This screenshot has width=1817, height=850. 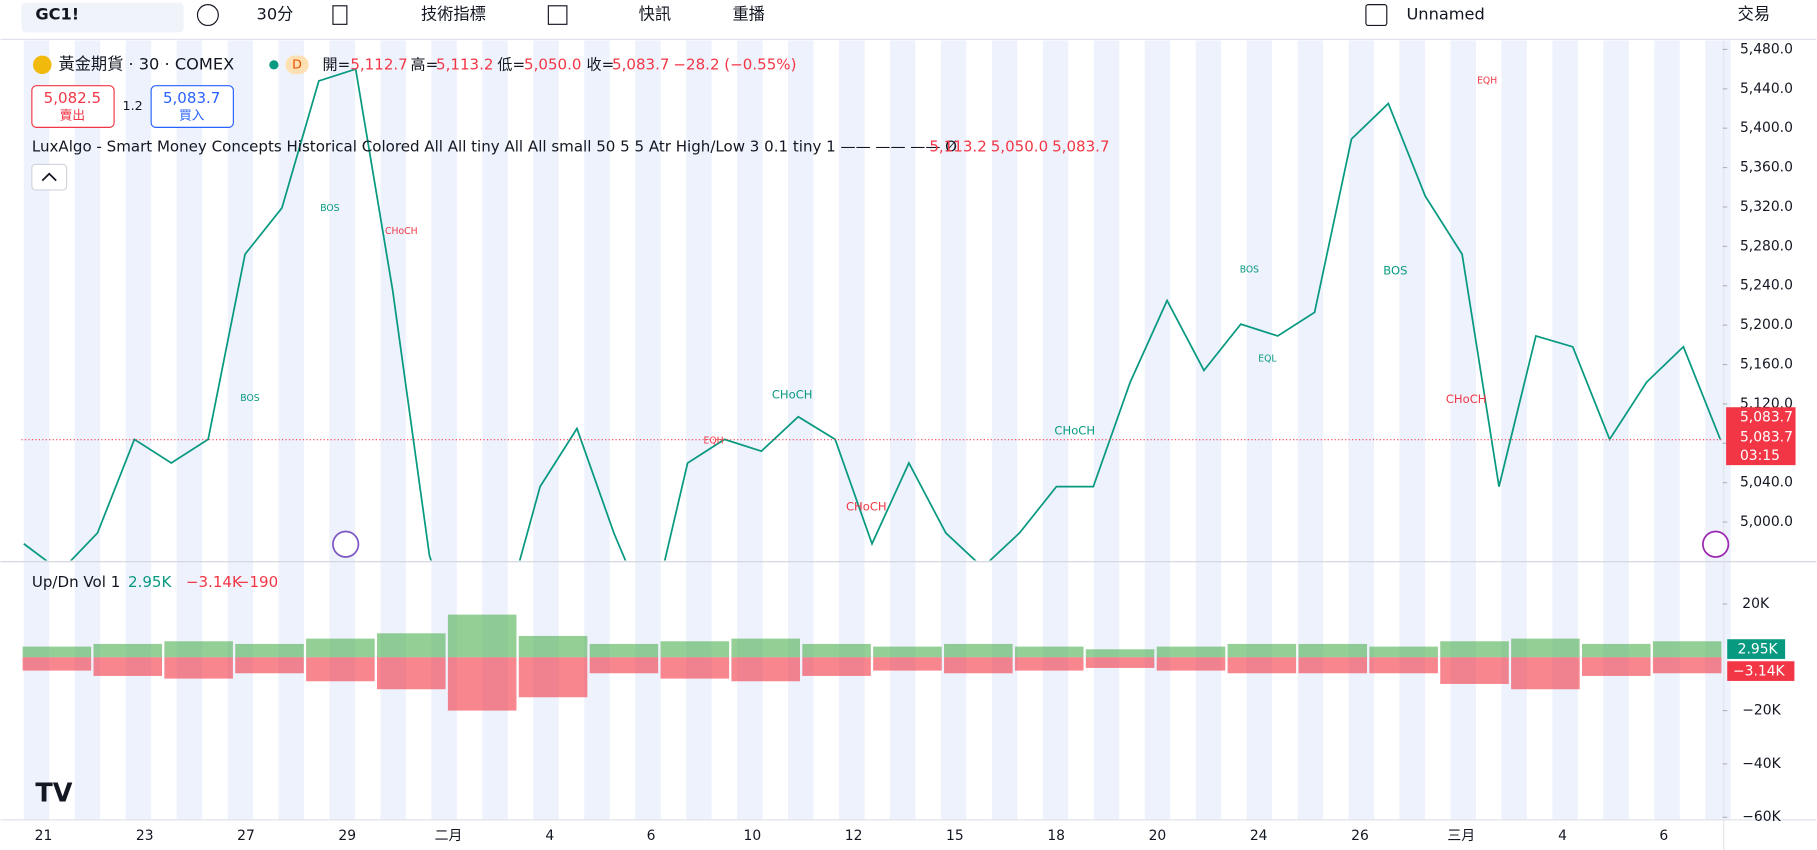 What do you see at coordinates (150, 582) in the screenshot?
I see `volume-up: 2.95K` at bounding box center [150, 582].